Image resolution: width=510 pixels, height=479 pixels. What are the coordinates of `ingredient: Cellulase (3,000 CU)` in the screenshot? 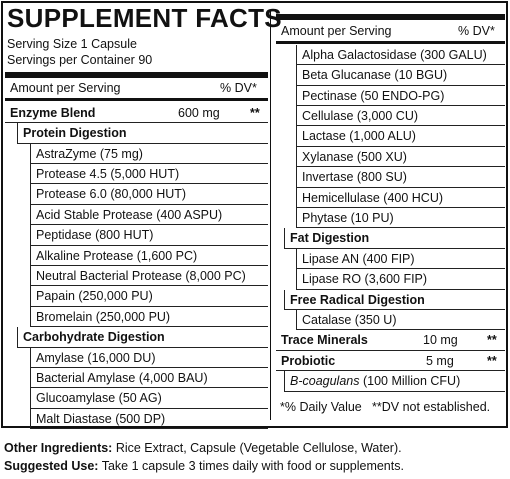 It's located at (400, 116).